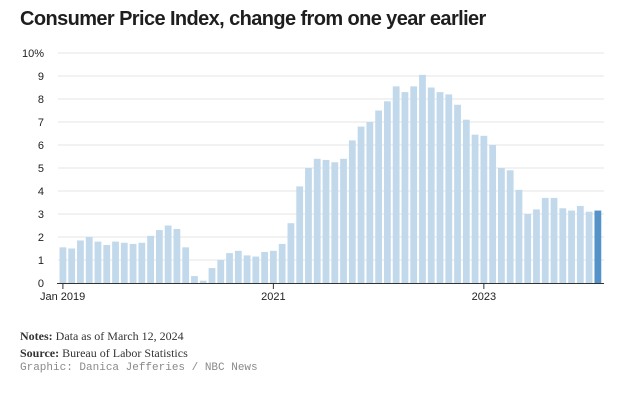 The width and height of the screenshot is (622, 400). I want to click on bar-mar-2023, so click(501, 225).